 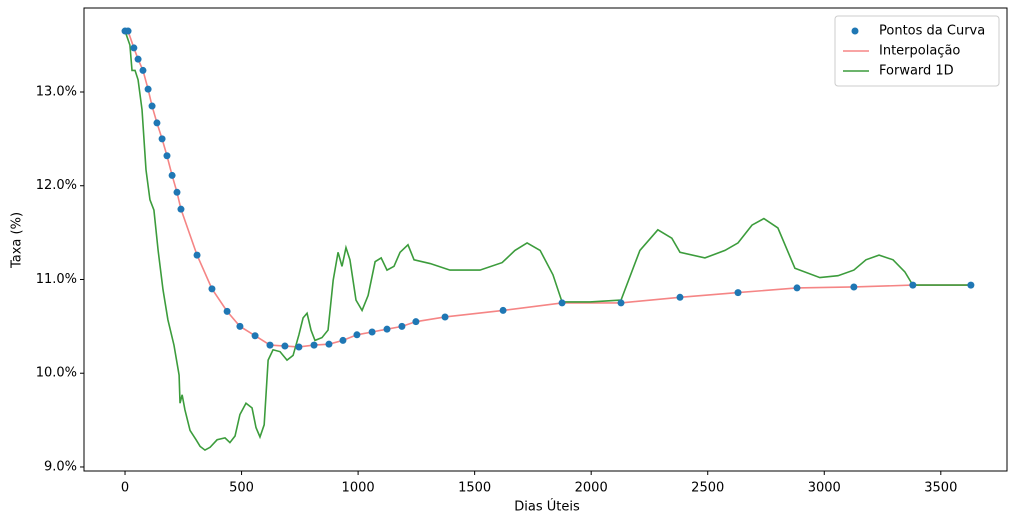 What do you see at coordinates (591, 488) in the screenshot?
I see `x-tick-label: 2000` at bounding box center [591, 488].